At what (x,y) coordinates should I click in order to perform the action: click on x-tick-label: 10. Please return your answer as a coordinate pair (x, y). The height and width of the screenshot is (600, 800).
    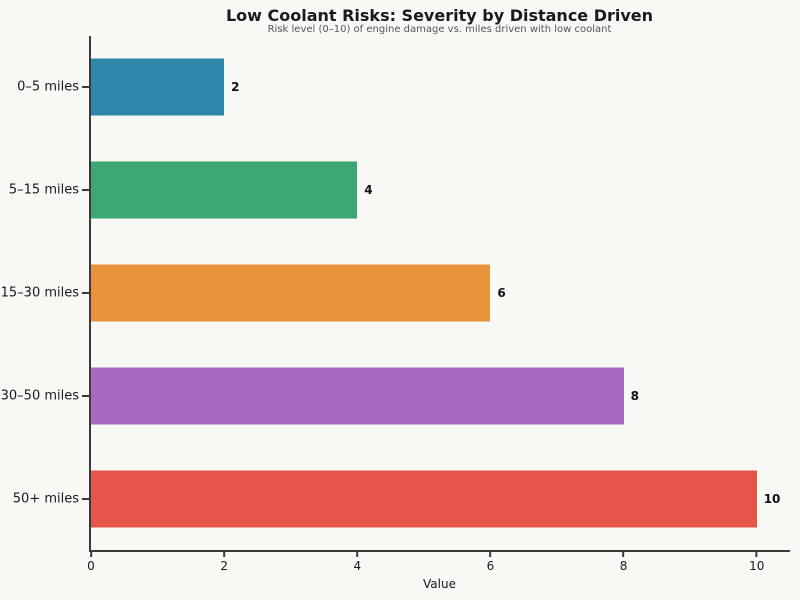
    Looking at the image, I should click on (757, 566).